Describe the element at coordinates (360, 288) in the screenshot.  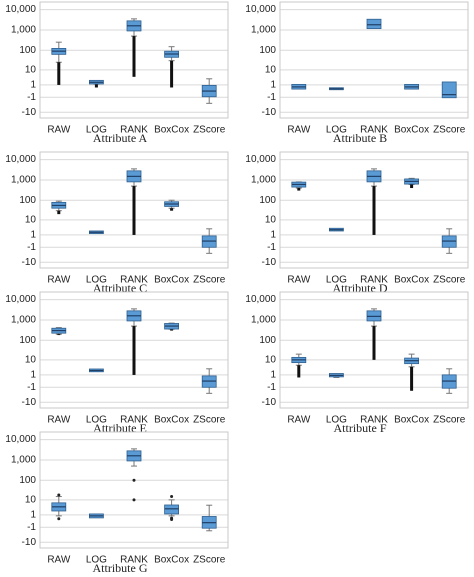
I see `panel-caption: Attribute D` at that location.